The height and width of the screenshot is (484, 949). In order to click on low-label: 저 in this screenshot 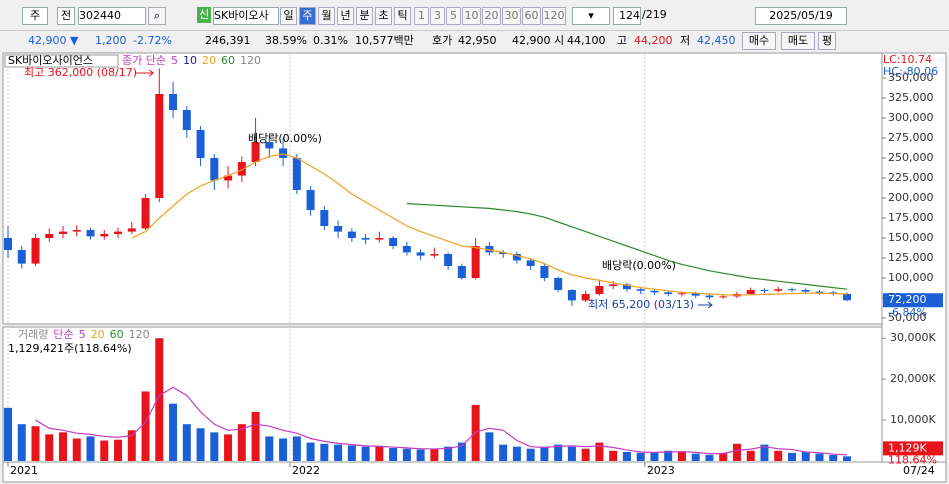, I will do `click(685, 40)`.